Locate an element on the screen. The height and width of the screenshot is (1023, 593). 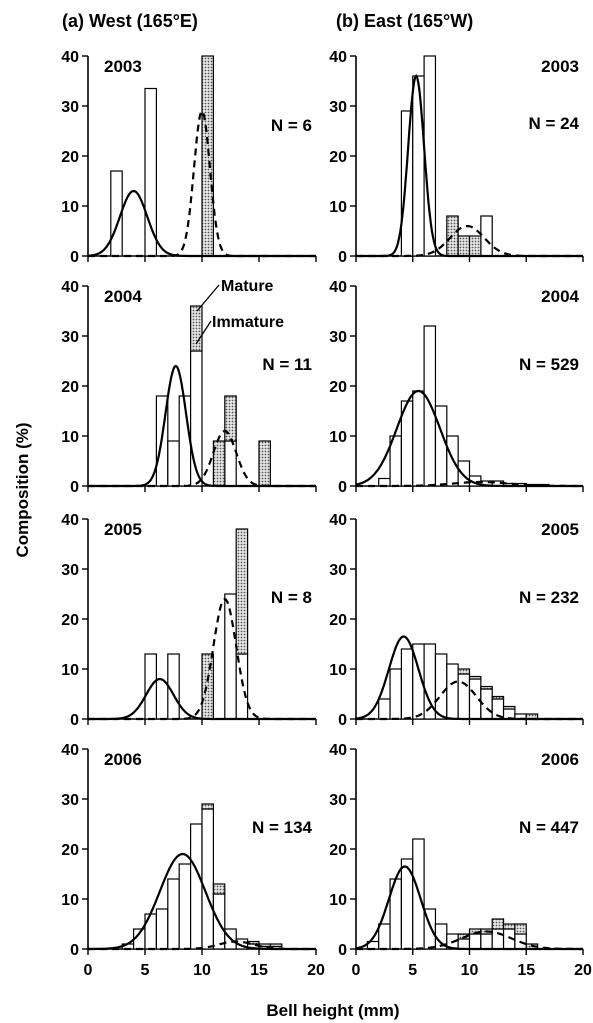
panel-west-2006: 0 10 20 30 40 0 5 10 15 20 2006 N = 134 is located at coordinates (193, 860).